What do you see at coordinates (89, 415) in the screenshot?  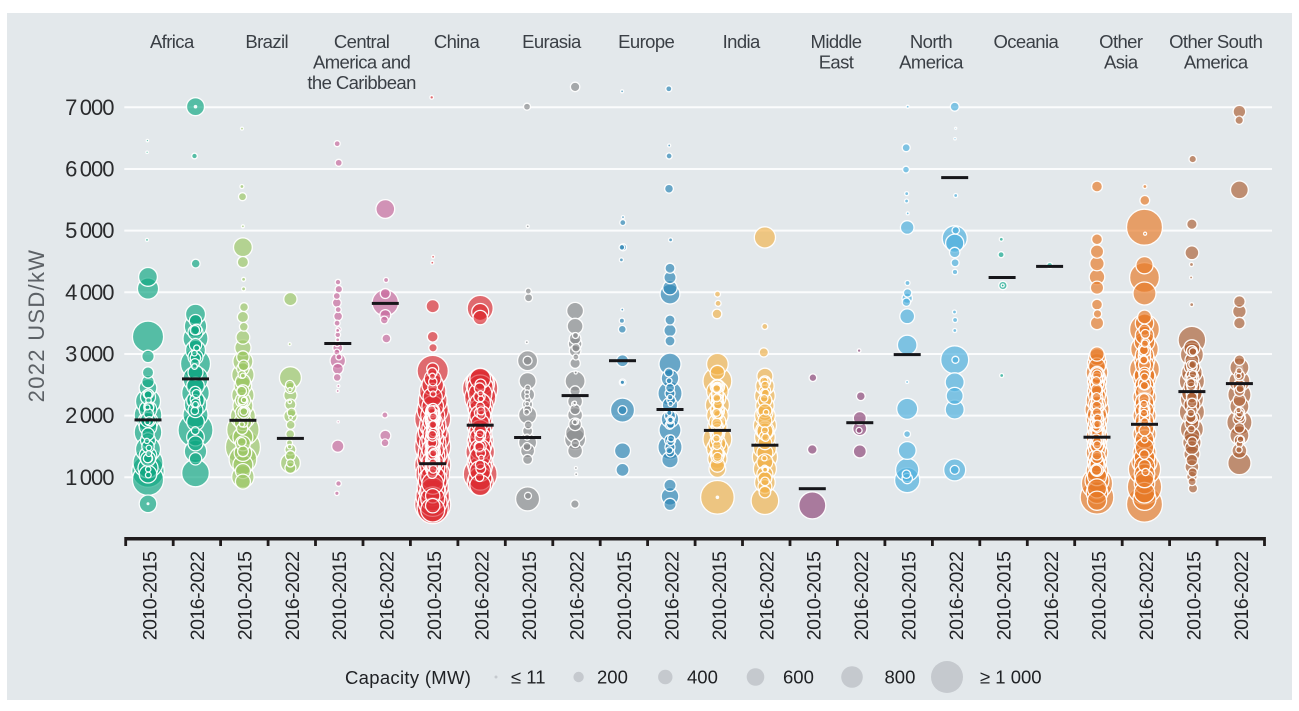 I see `svg-text: 2 000` at bounding box center [89, 415].